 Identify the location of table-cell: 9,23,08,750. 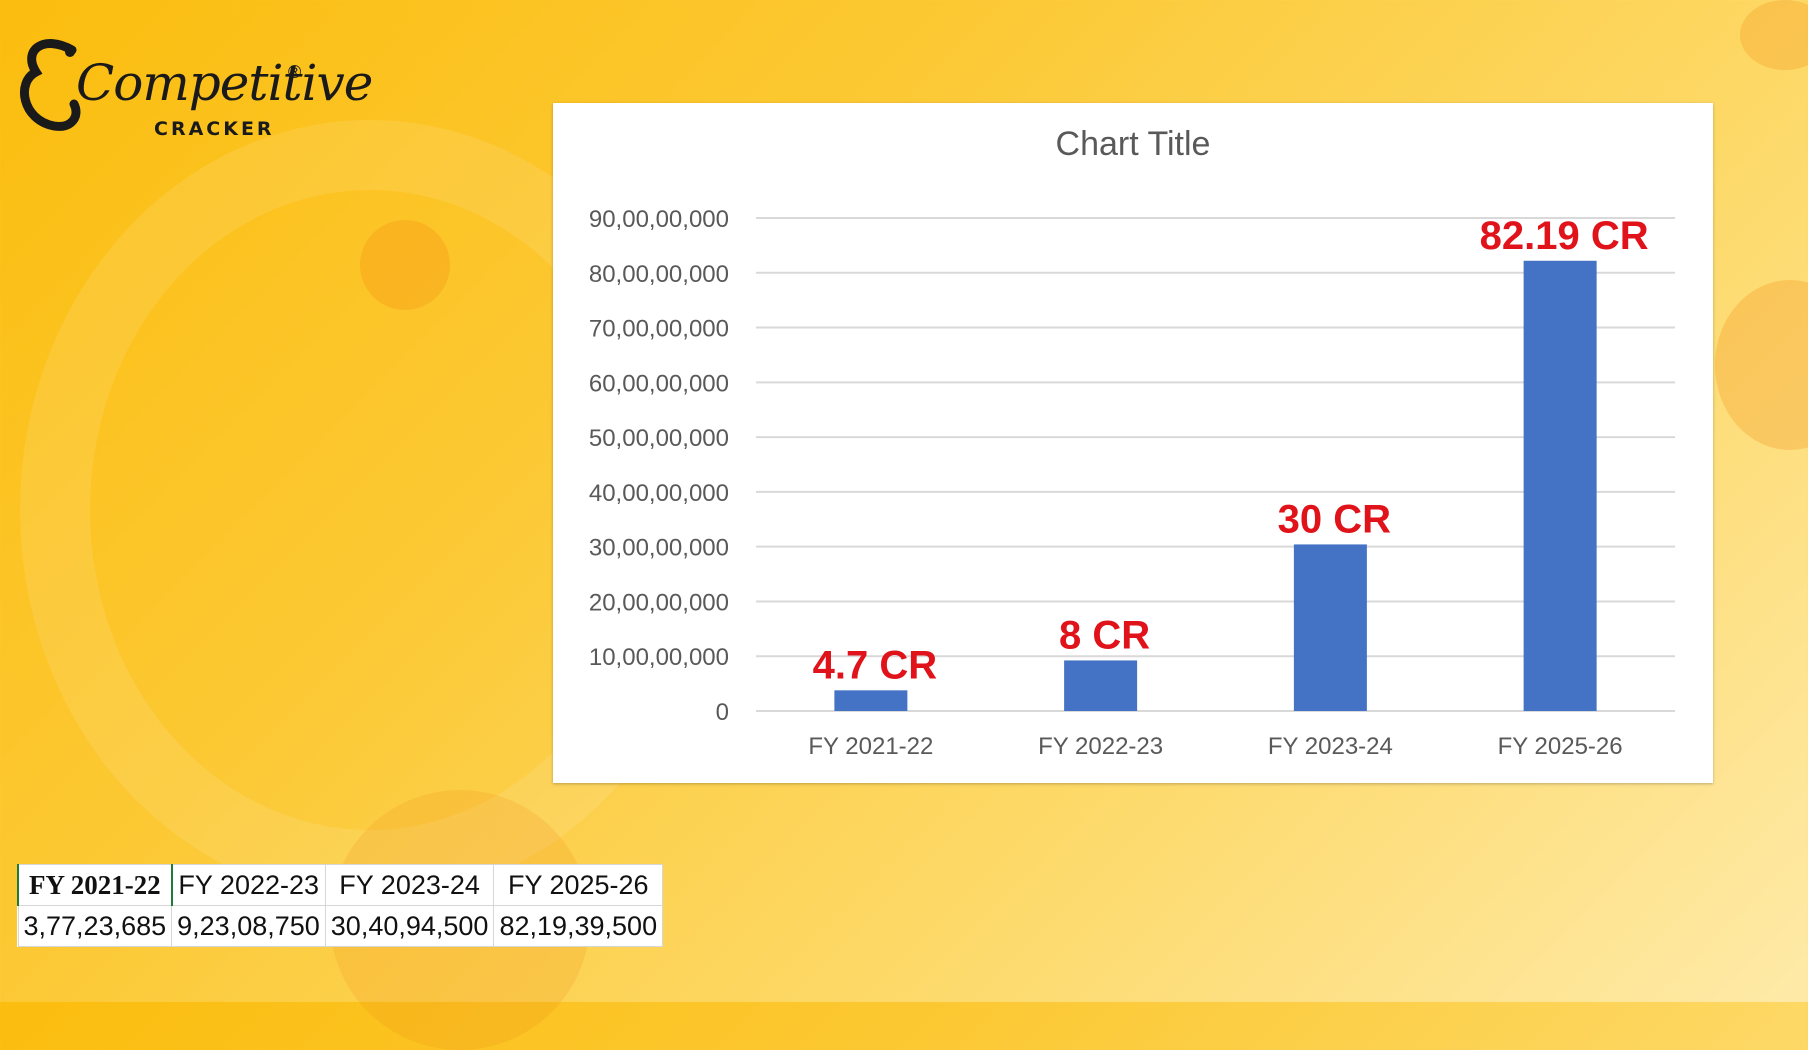
(248, 926).